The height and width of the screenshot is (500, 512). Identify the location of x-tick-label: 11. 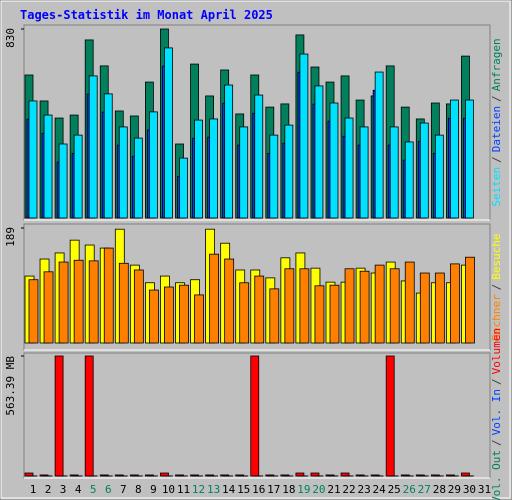
(183, 489).